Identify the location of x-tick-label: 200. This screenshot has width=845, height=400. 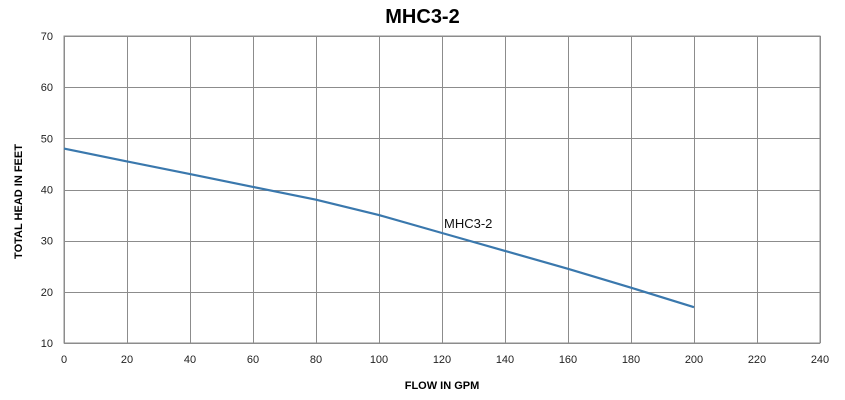
(694, 360).